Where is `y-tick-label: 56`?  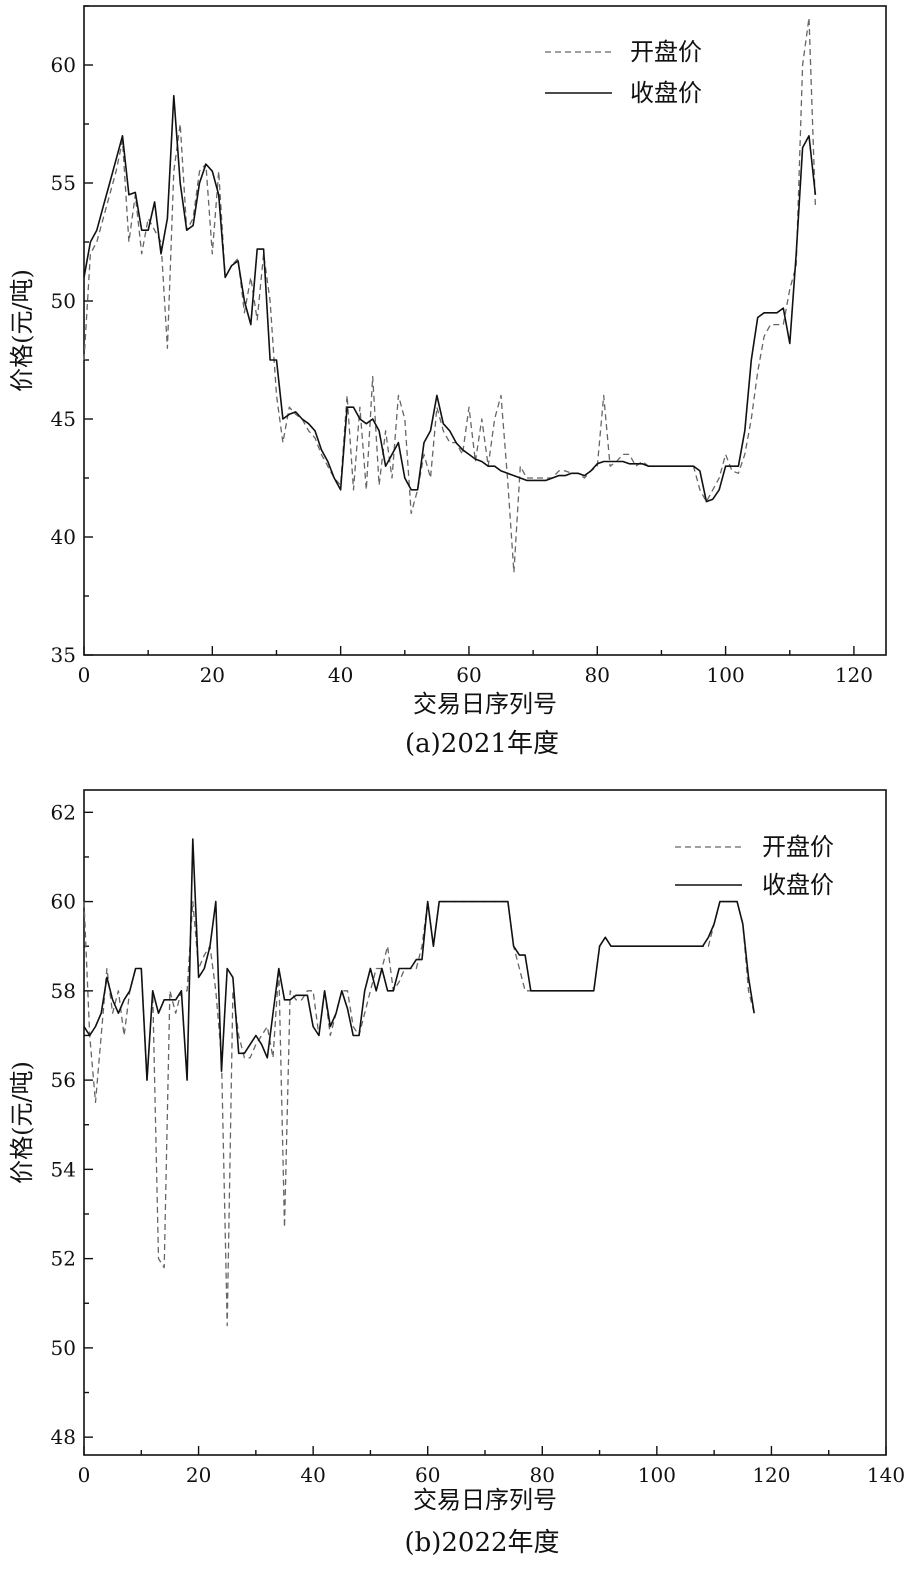
y-tick-label: 56 is located at coordinates (63, 1080).